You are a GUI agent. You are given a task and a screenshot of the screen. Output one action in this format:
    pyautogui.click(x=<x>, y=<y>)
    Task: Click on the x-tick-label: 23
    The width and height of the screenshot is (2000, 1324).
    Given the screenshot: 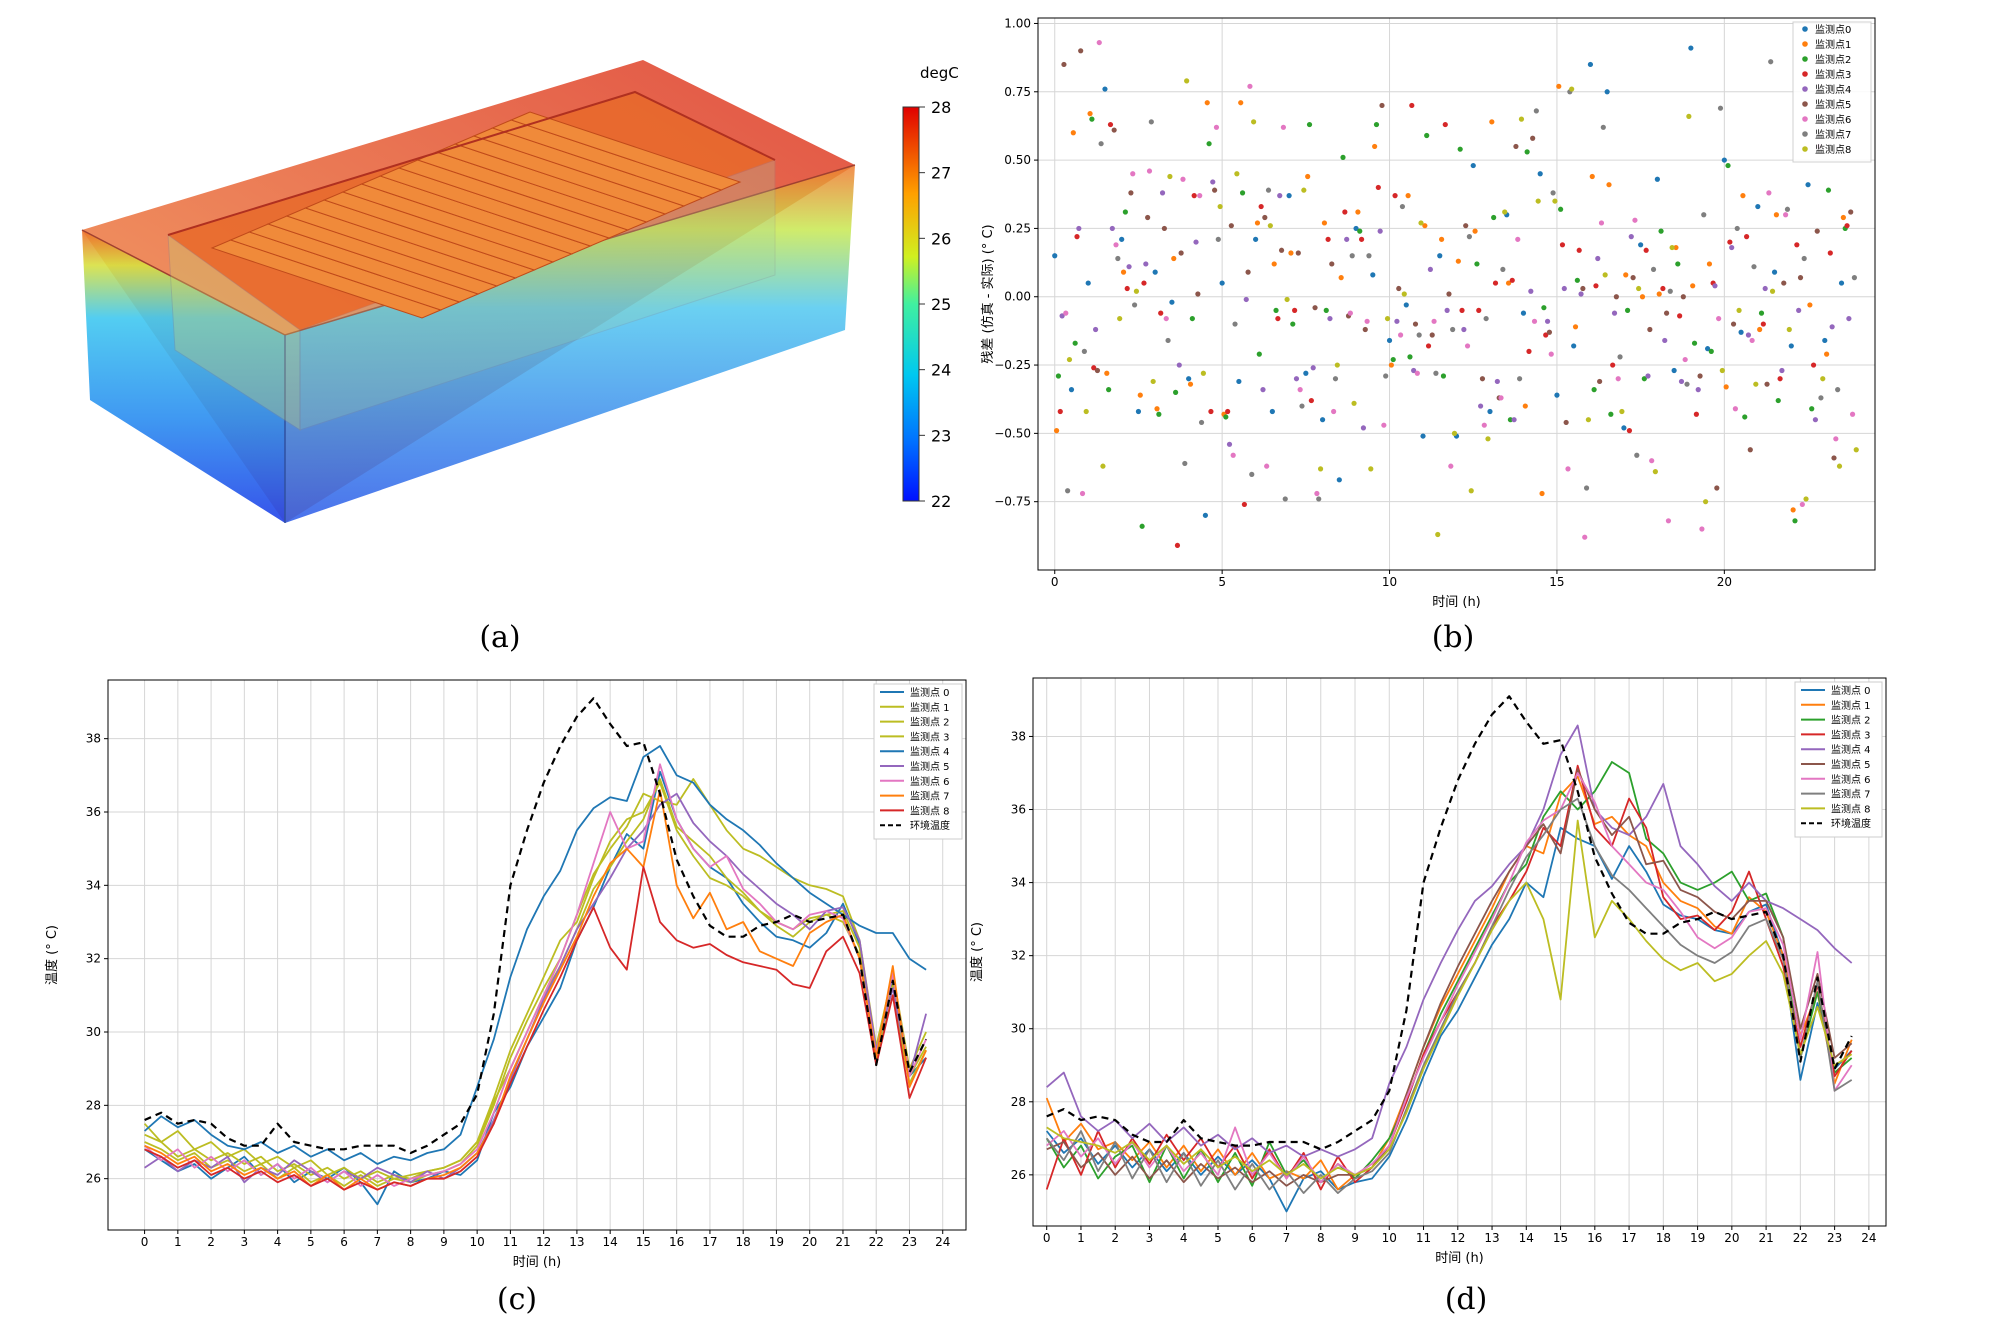 What is the action you would take?
    pyautogui.click(x=1834, y=1238)
    